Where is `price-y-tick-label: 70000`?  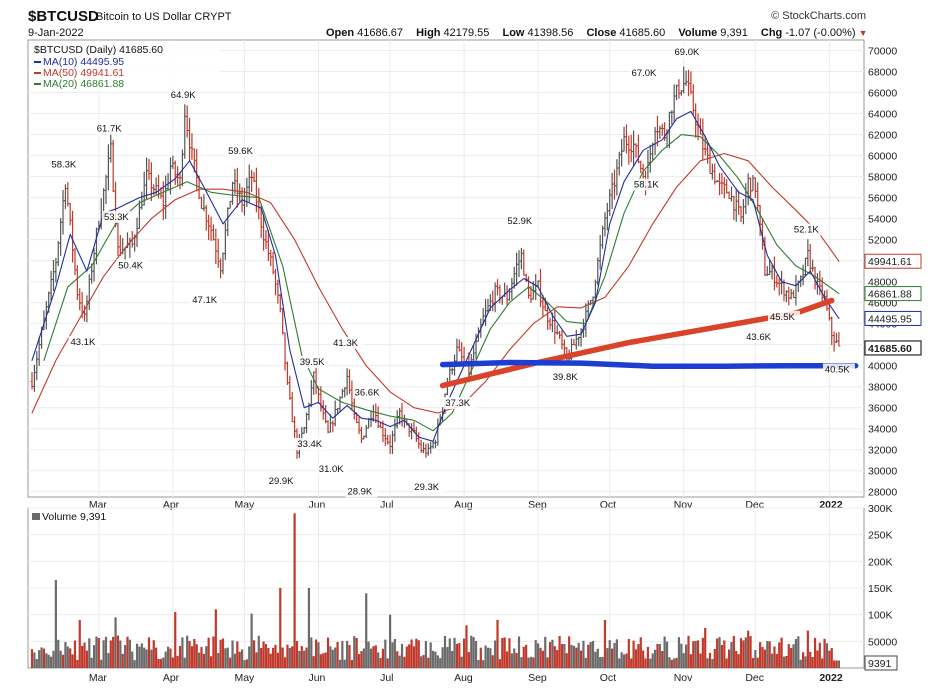 price-y-tick-label: 70000 is located at coordinates (882, 52).